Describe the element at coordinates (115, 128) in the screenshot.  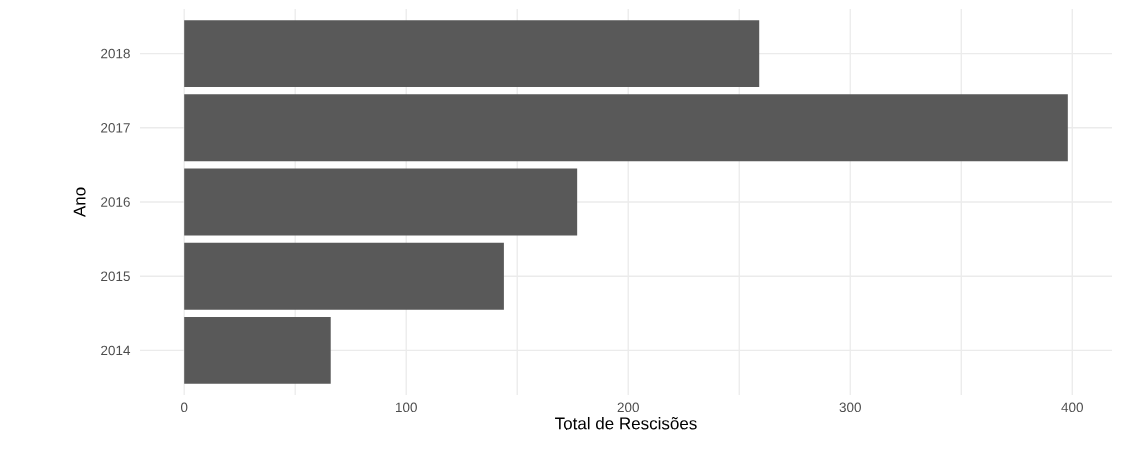
I see `y-tick-label: 2017` at that location.